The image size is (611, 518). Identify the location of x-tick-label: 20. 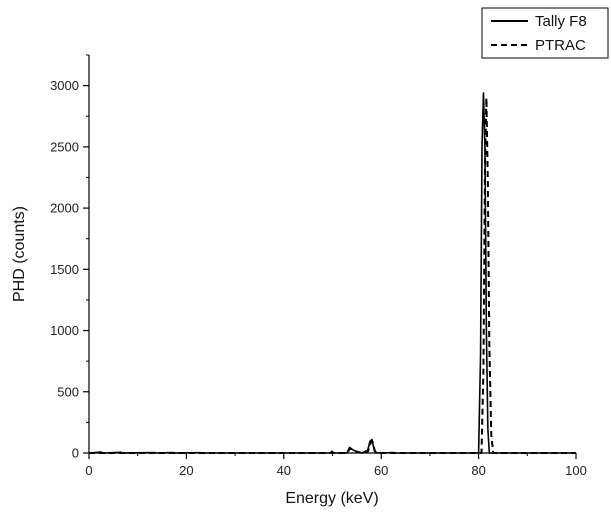
(186, 470).